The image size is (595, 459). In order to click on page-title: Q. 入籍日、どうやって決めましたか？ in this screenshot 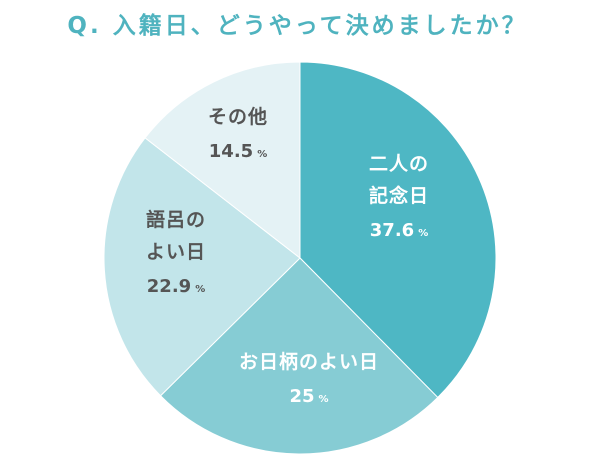, I will do `click(297, 26)`.